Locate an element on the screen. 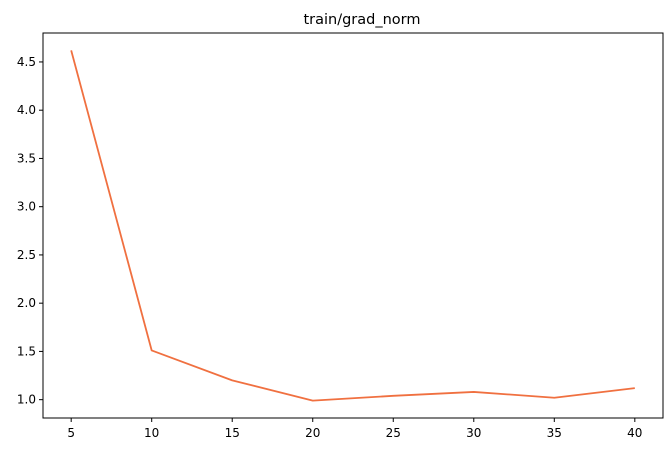 The image size is (671, 451). y-tick-label: 1.5 is located at coordinates (26, 351).